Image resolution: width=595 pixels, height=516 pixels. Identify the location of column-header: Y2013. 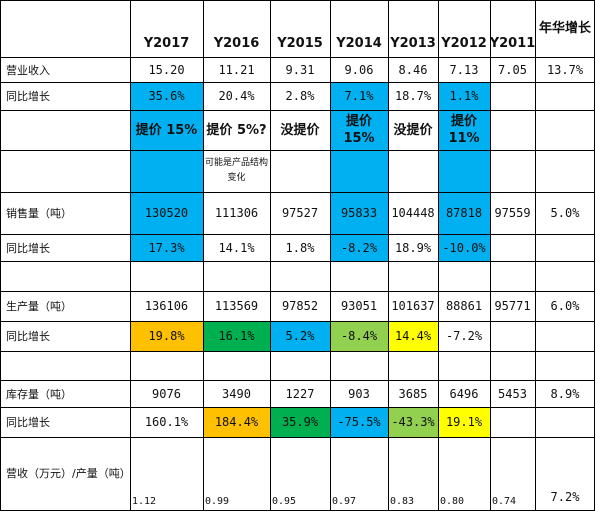
(413, 43).